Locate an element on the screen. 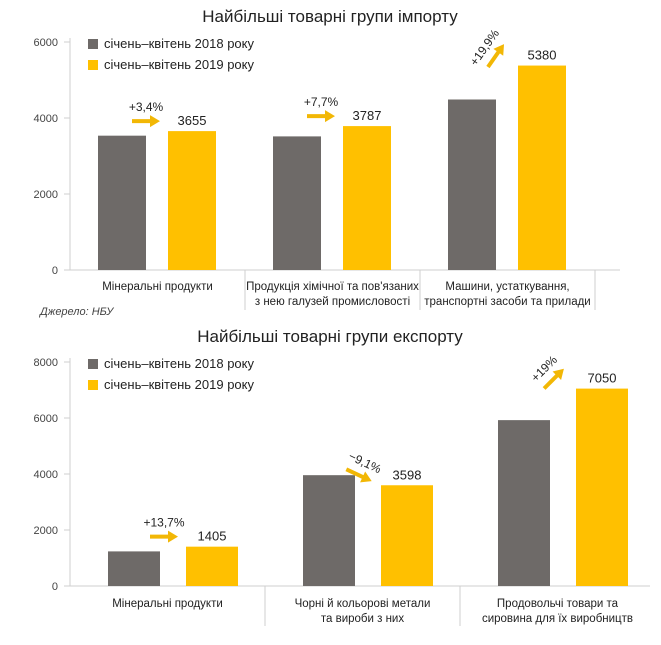 The image size is (661, 645). data-label: 1405 is located at coordinates (212, 536).